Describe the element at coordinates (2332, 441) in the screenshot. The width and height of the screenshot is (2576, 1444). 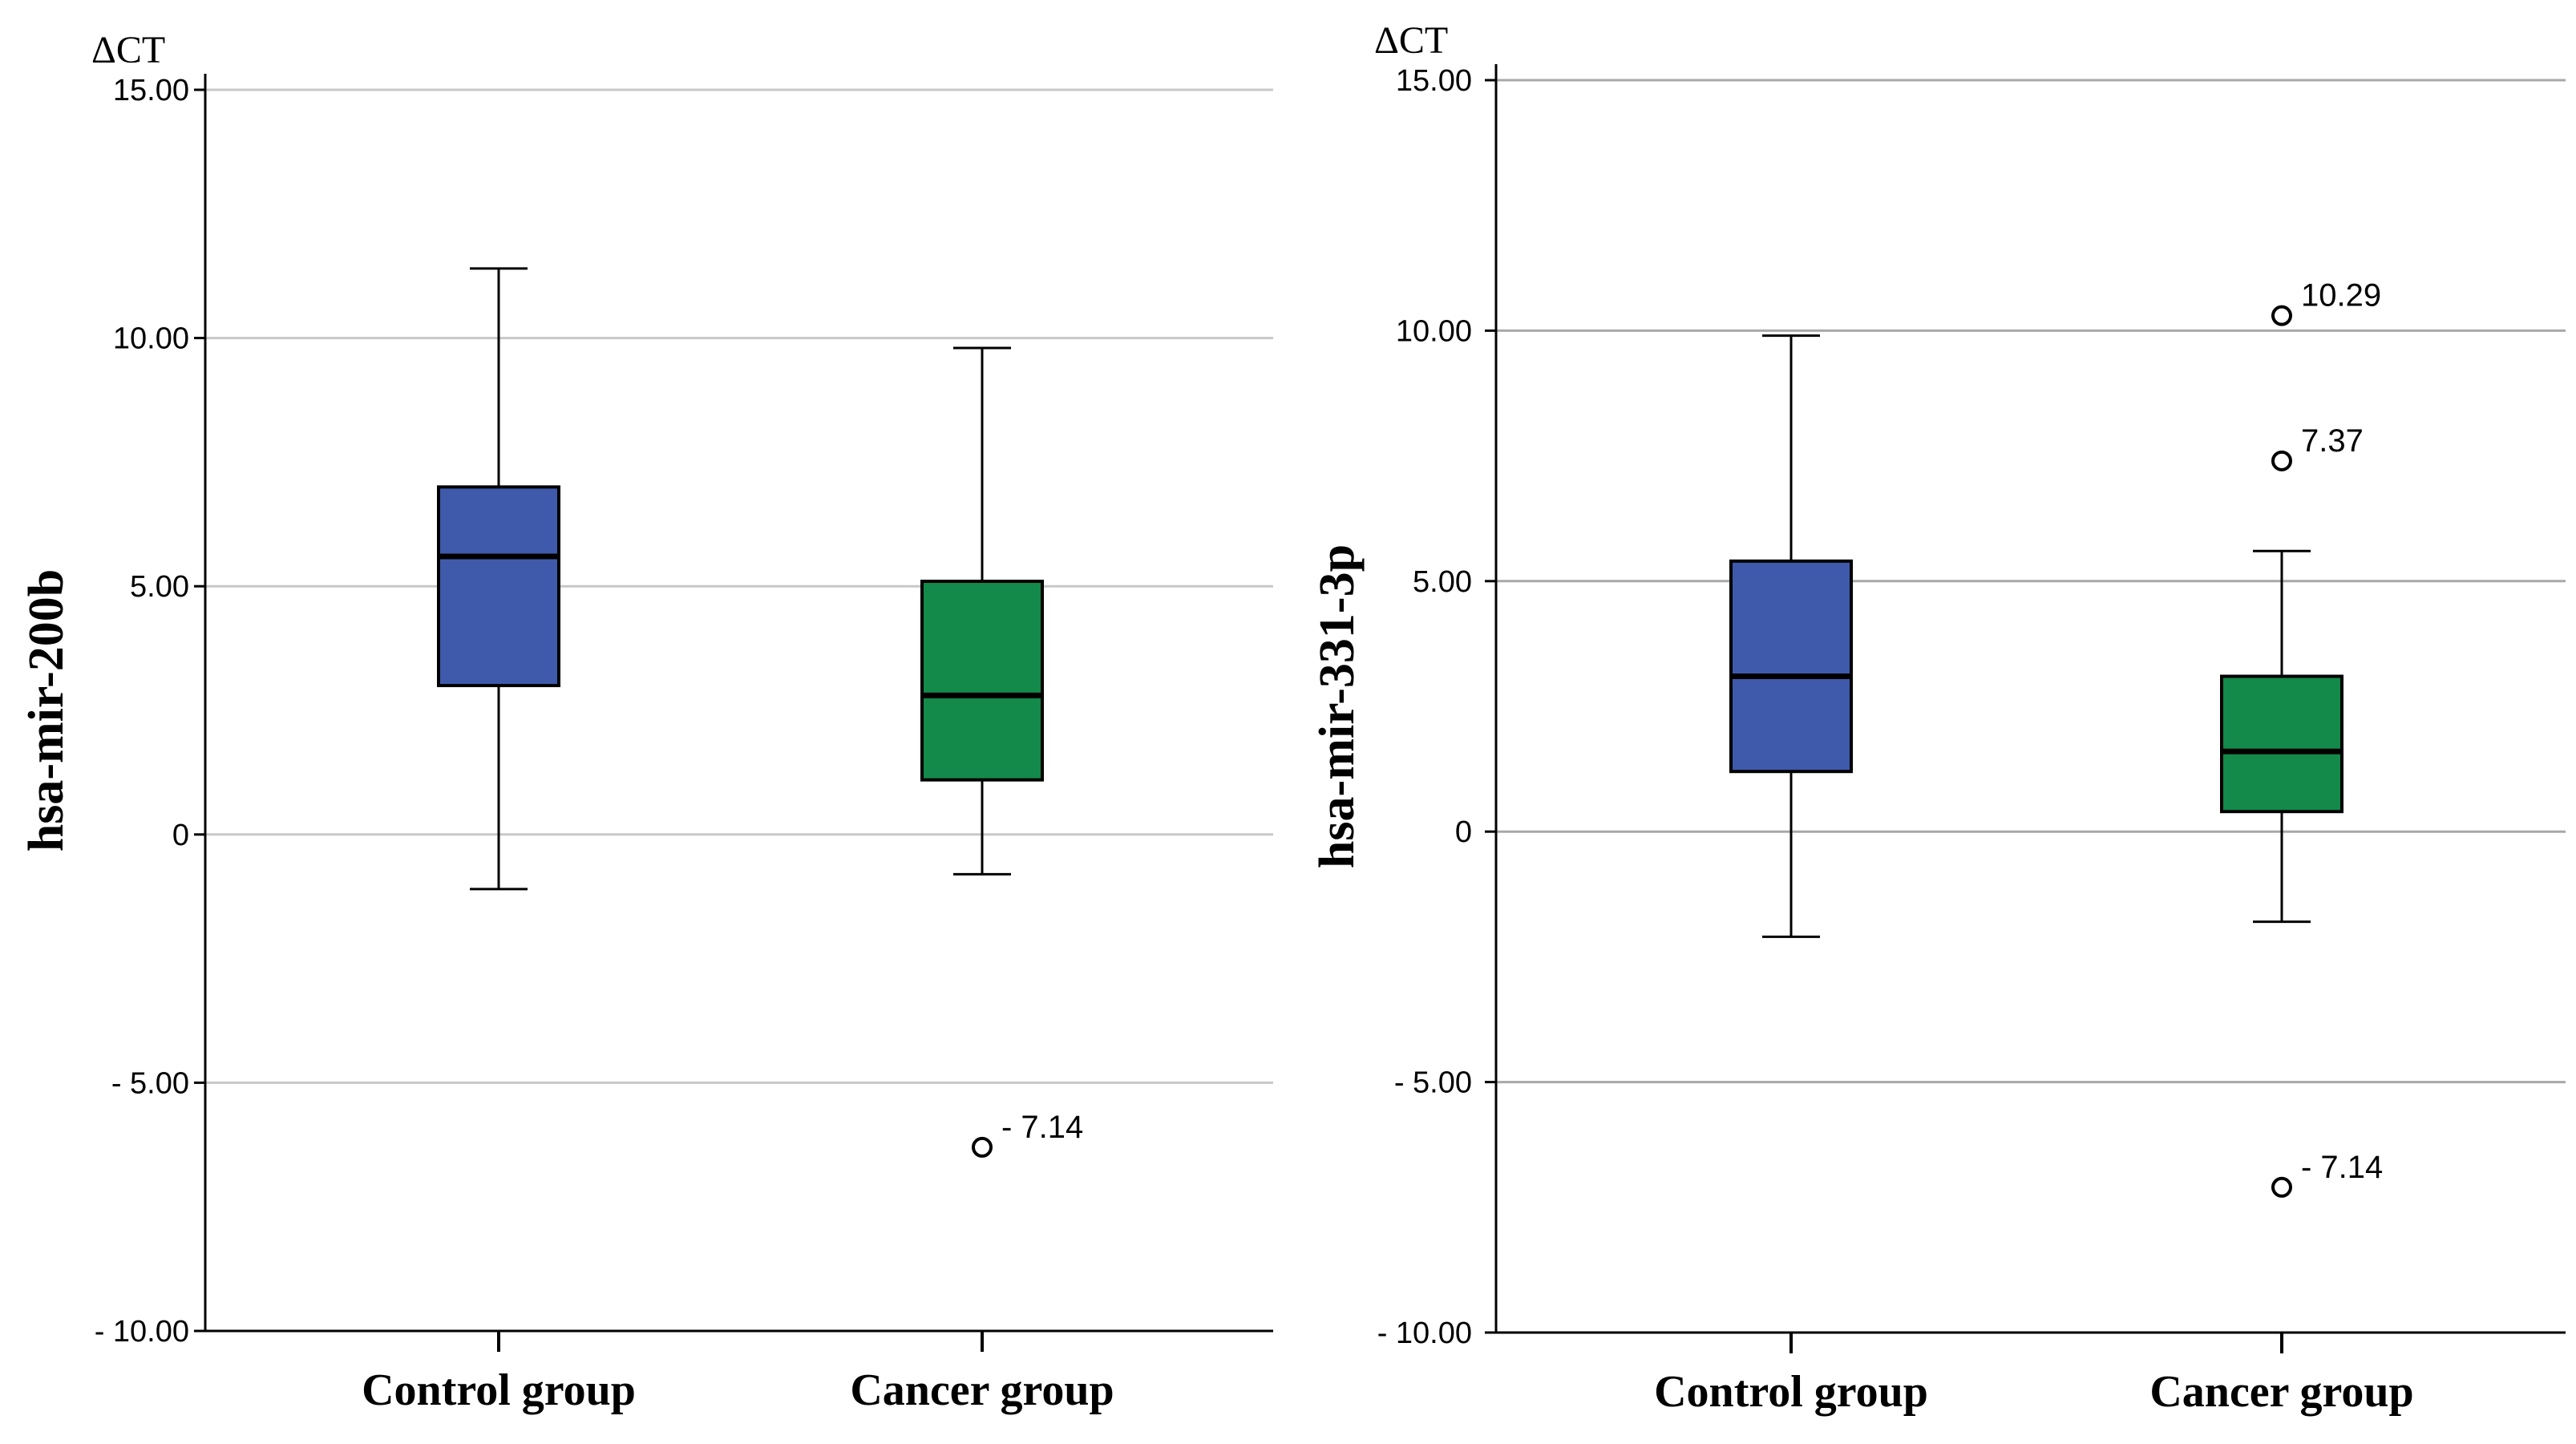
I see `outlier-label: 7.37` at that location.